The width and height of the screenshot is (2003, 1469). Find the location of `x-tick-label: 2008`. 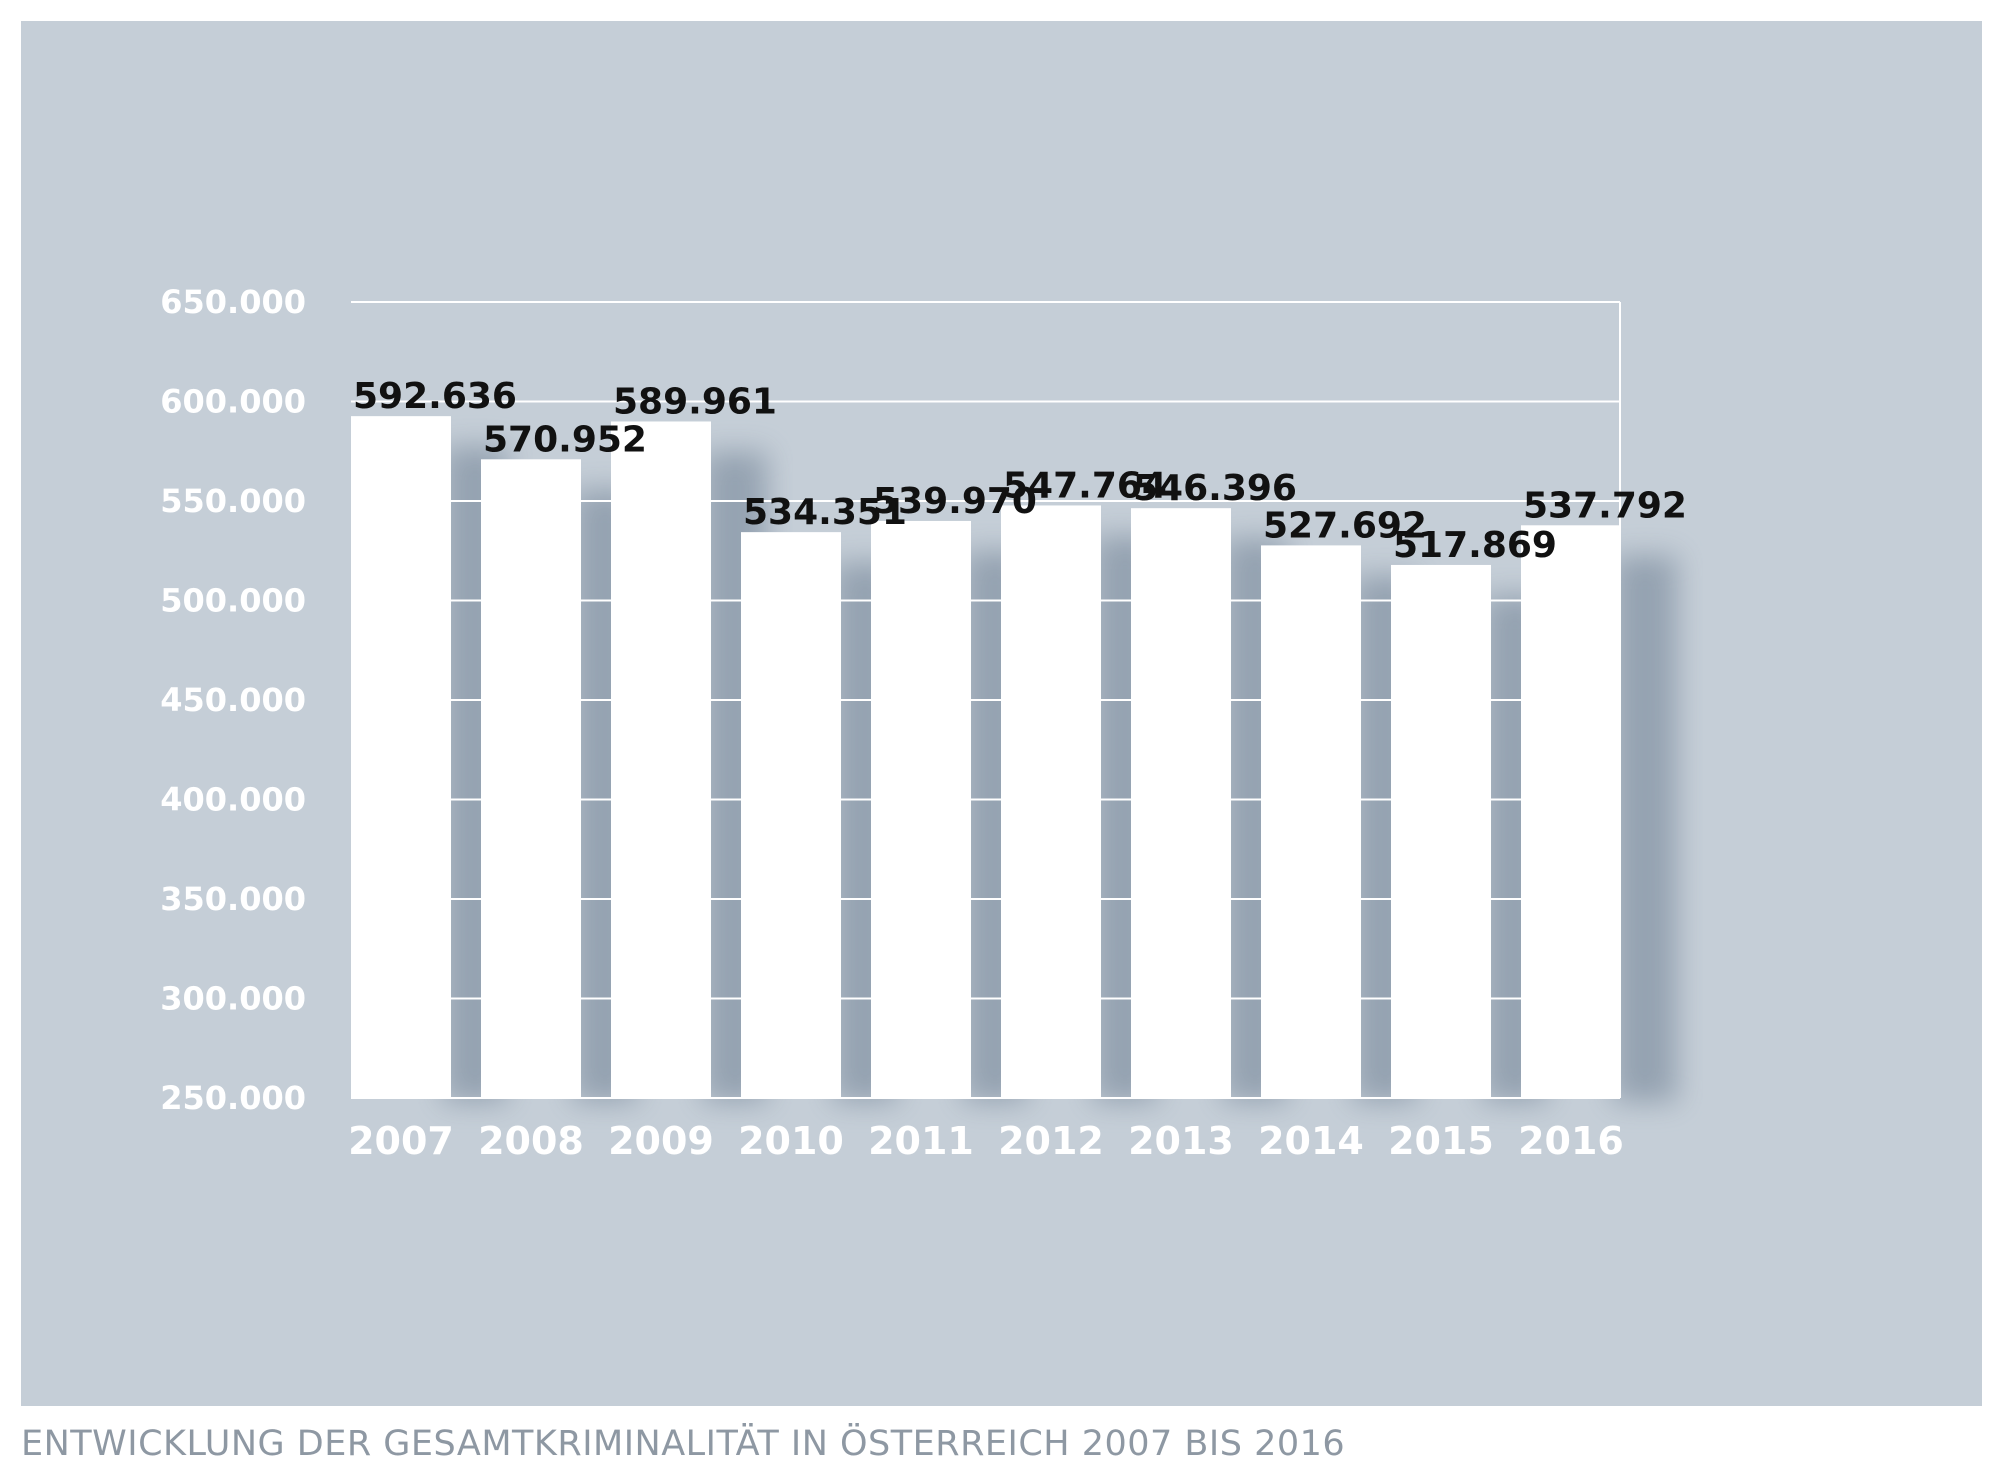

x-tick-label: 2008 is located at coordinates (531, 1141).